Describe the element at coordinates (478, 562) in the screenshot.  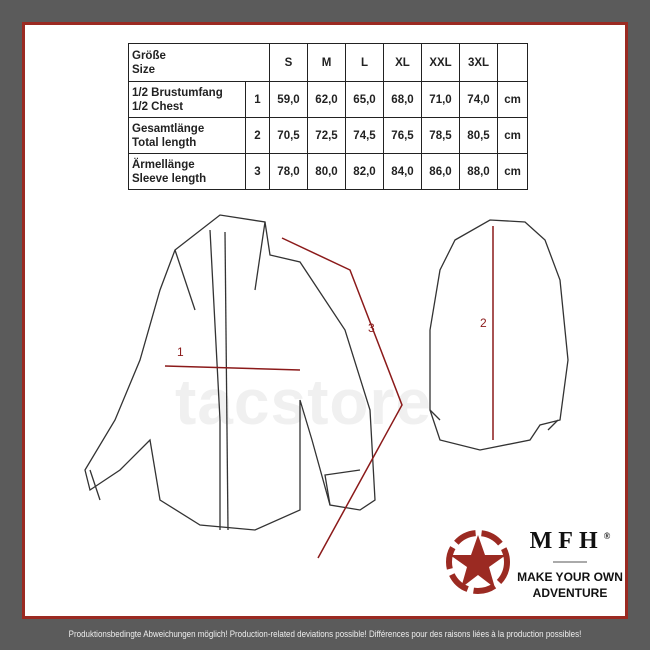
I see `star-logo-icon` at that location.